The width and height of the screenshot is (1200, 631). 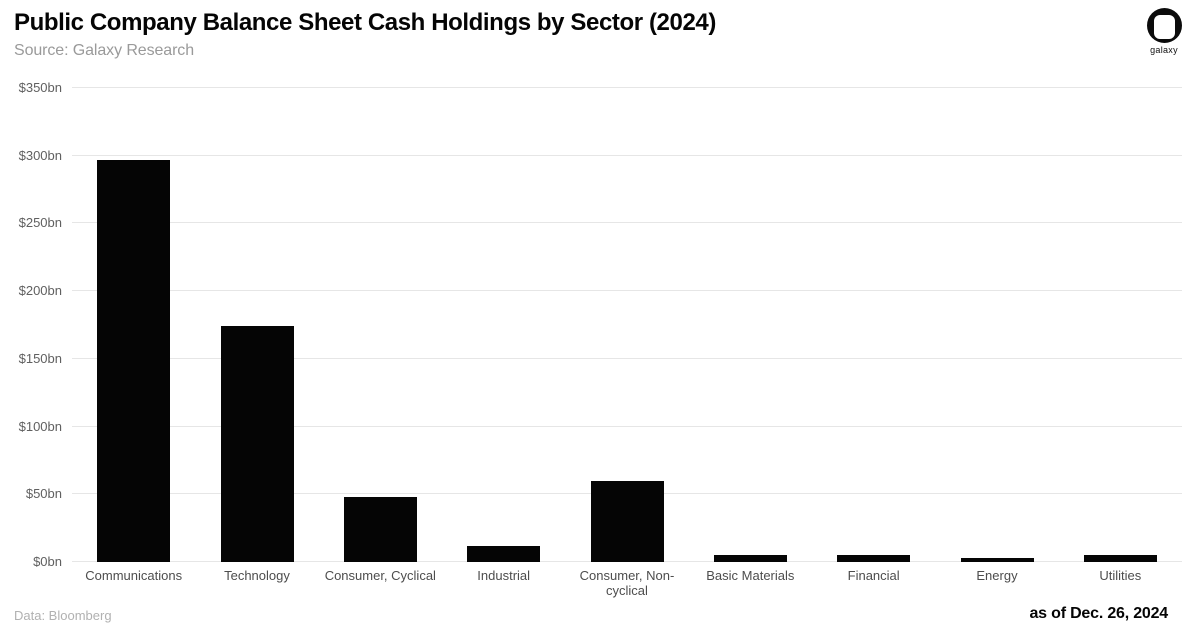 I want to click on category-label: Communications, so click(x=134, y=575).